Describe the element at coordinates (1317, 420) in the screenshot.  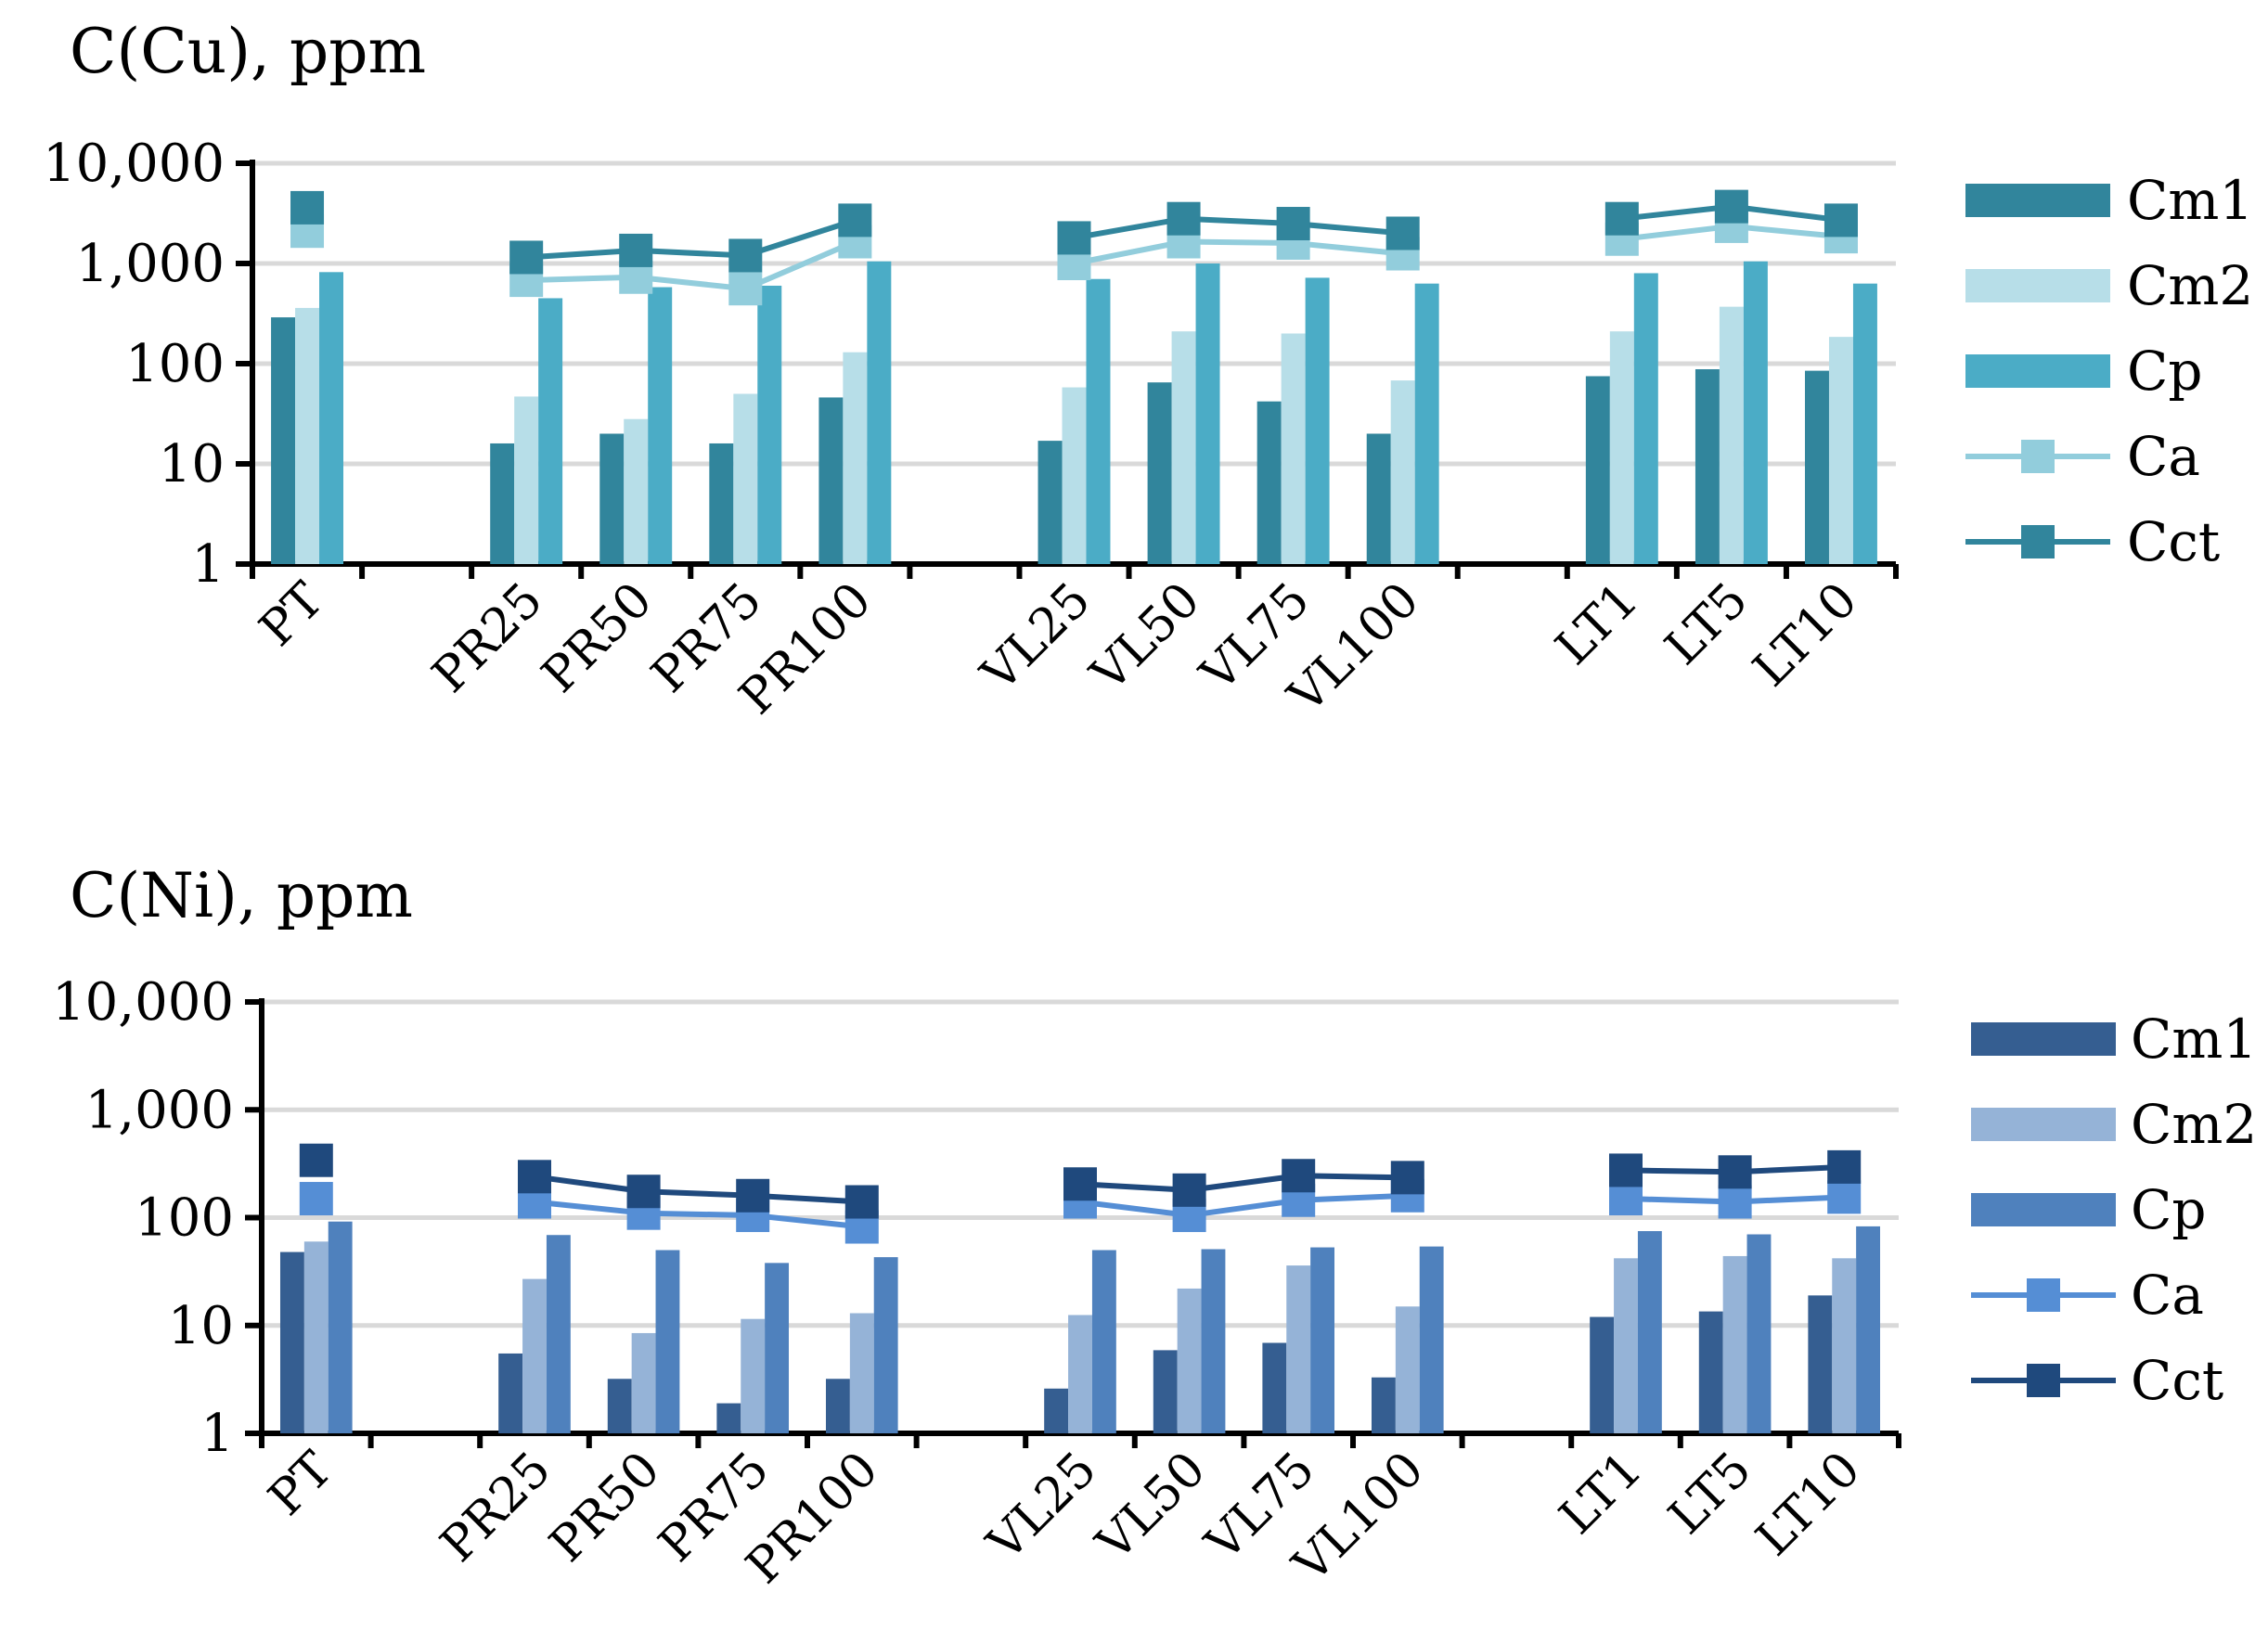
I see `bar-cp-vl75` at that location.